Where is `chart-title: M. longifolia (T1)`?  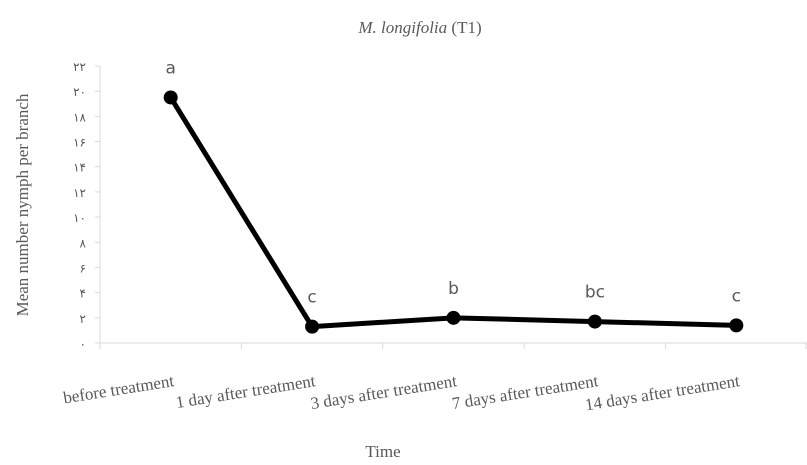
chart-title: M. longifolia (T1) is located at coordinates (419, 27).